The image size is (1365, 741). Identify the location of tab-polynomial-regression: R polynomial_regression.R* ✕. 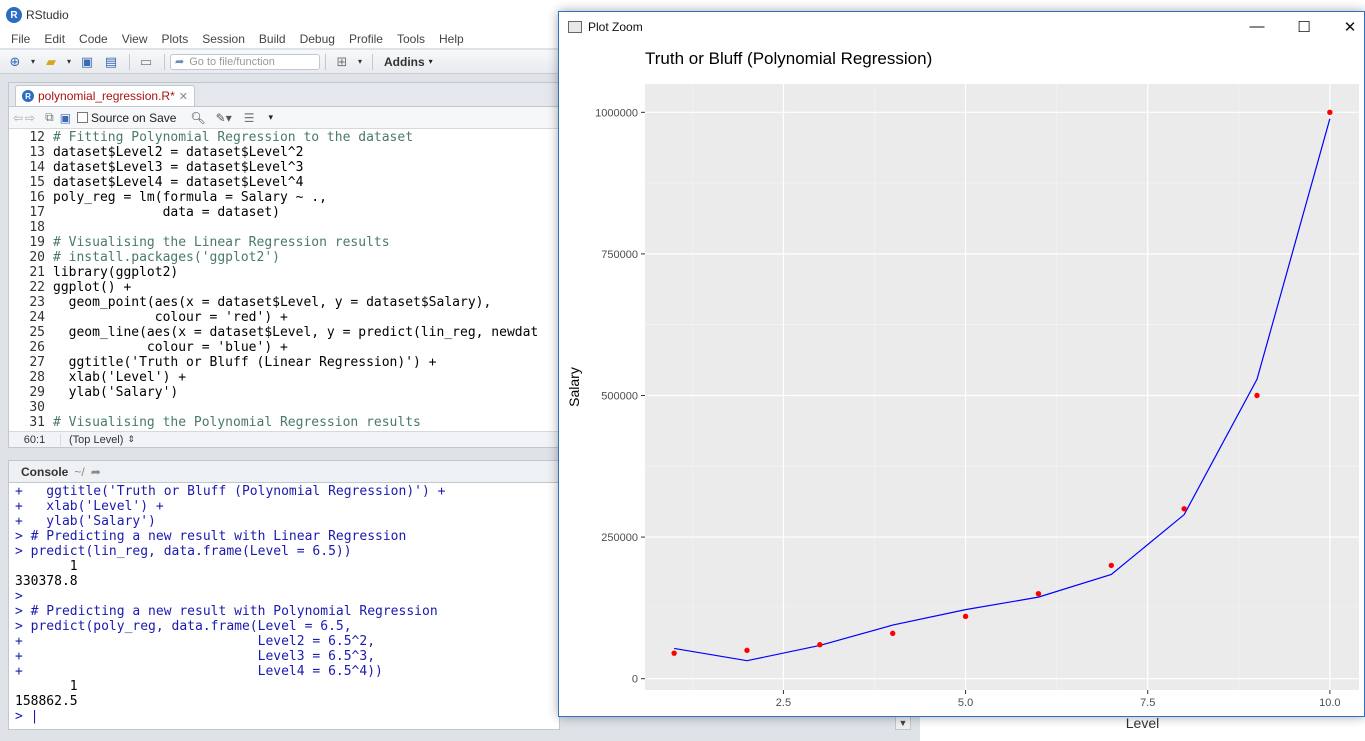
(105, 95).